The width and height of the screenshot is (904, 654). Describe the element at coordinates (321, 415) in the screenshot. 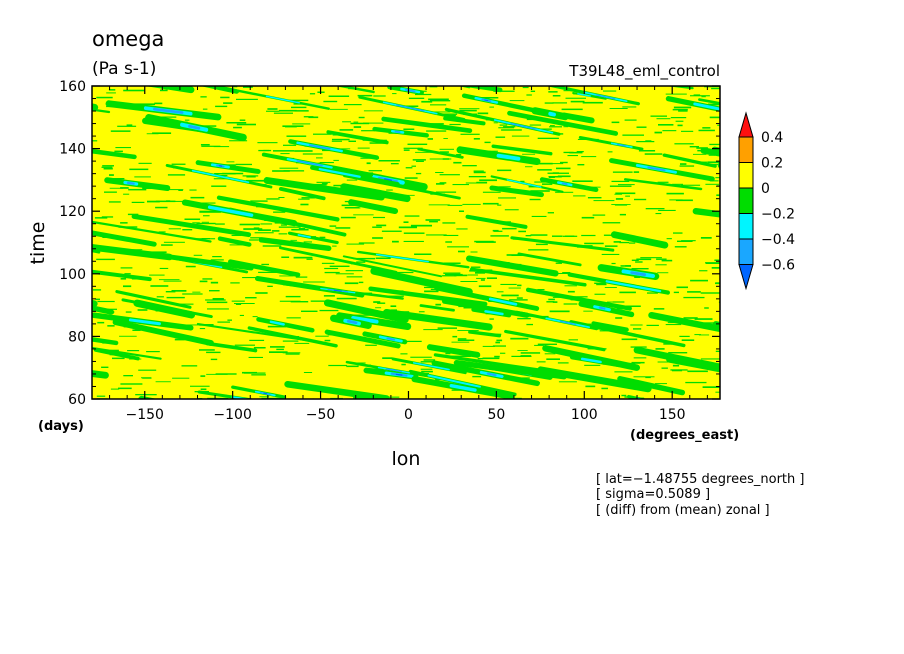

I see `x-tick-label: −50` at that location.